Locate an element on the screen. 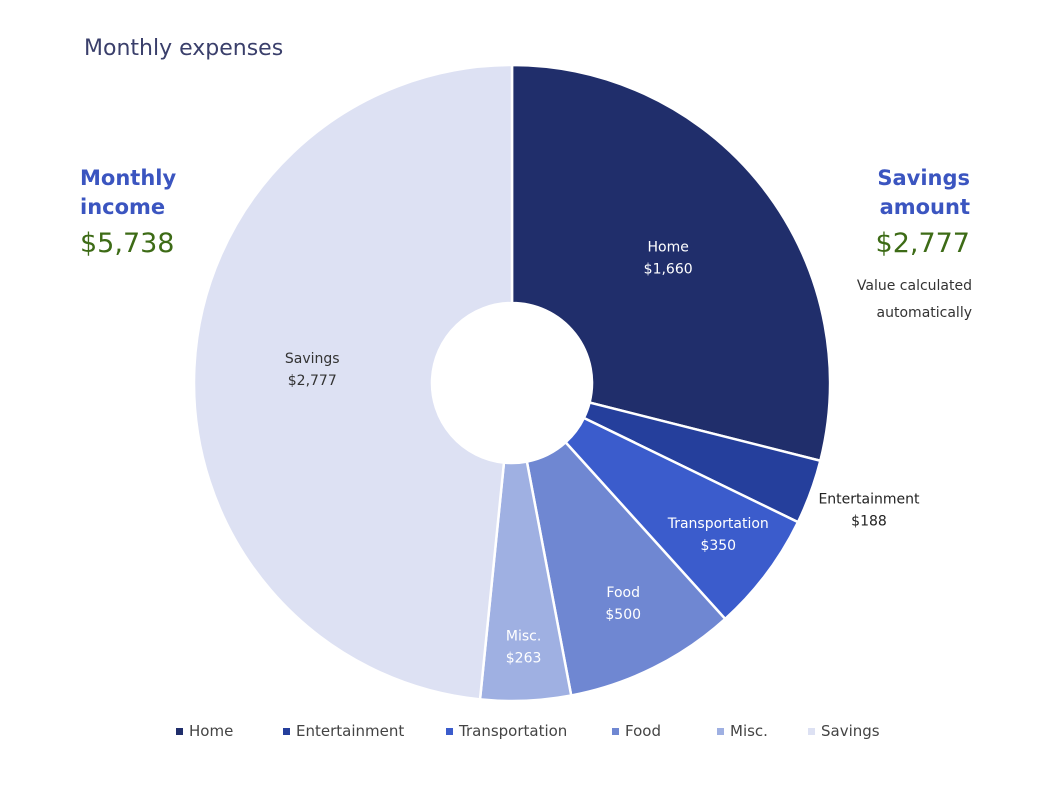 The image size is (1038, 800). savings-note-line1: Value calculated is located at coordinates (914, 286).